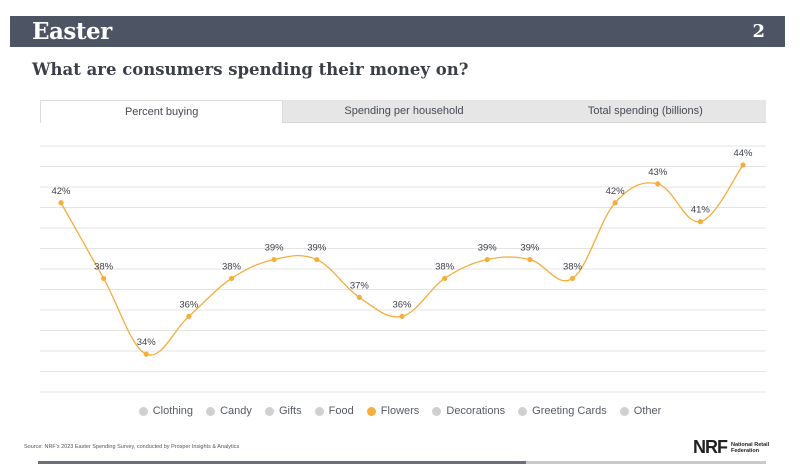 The width and height of the screenshot is (800, 471). What do you see at coordinates (319, 411) in the screenshot?
I see `legend-dot-food` at bounding box center [319, 411].